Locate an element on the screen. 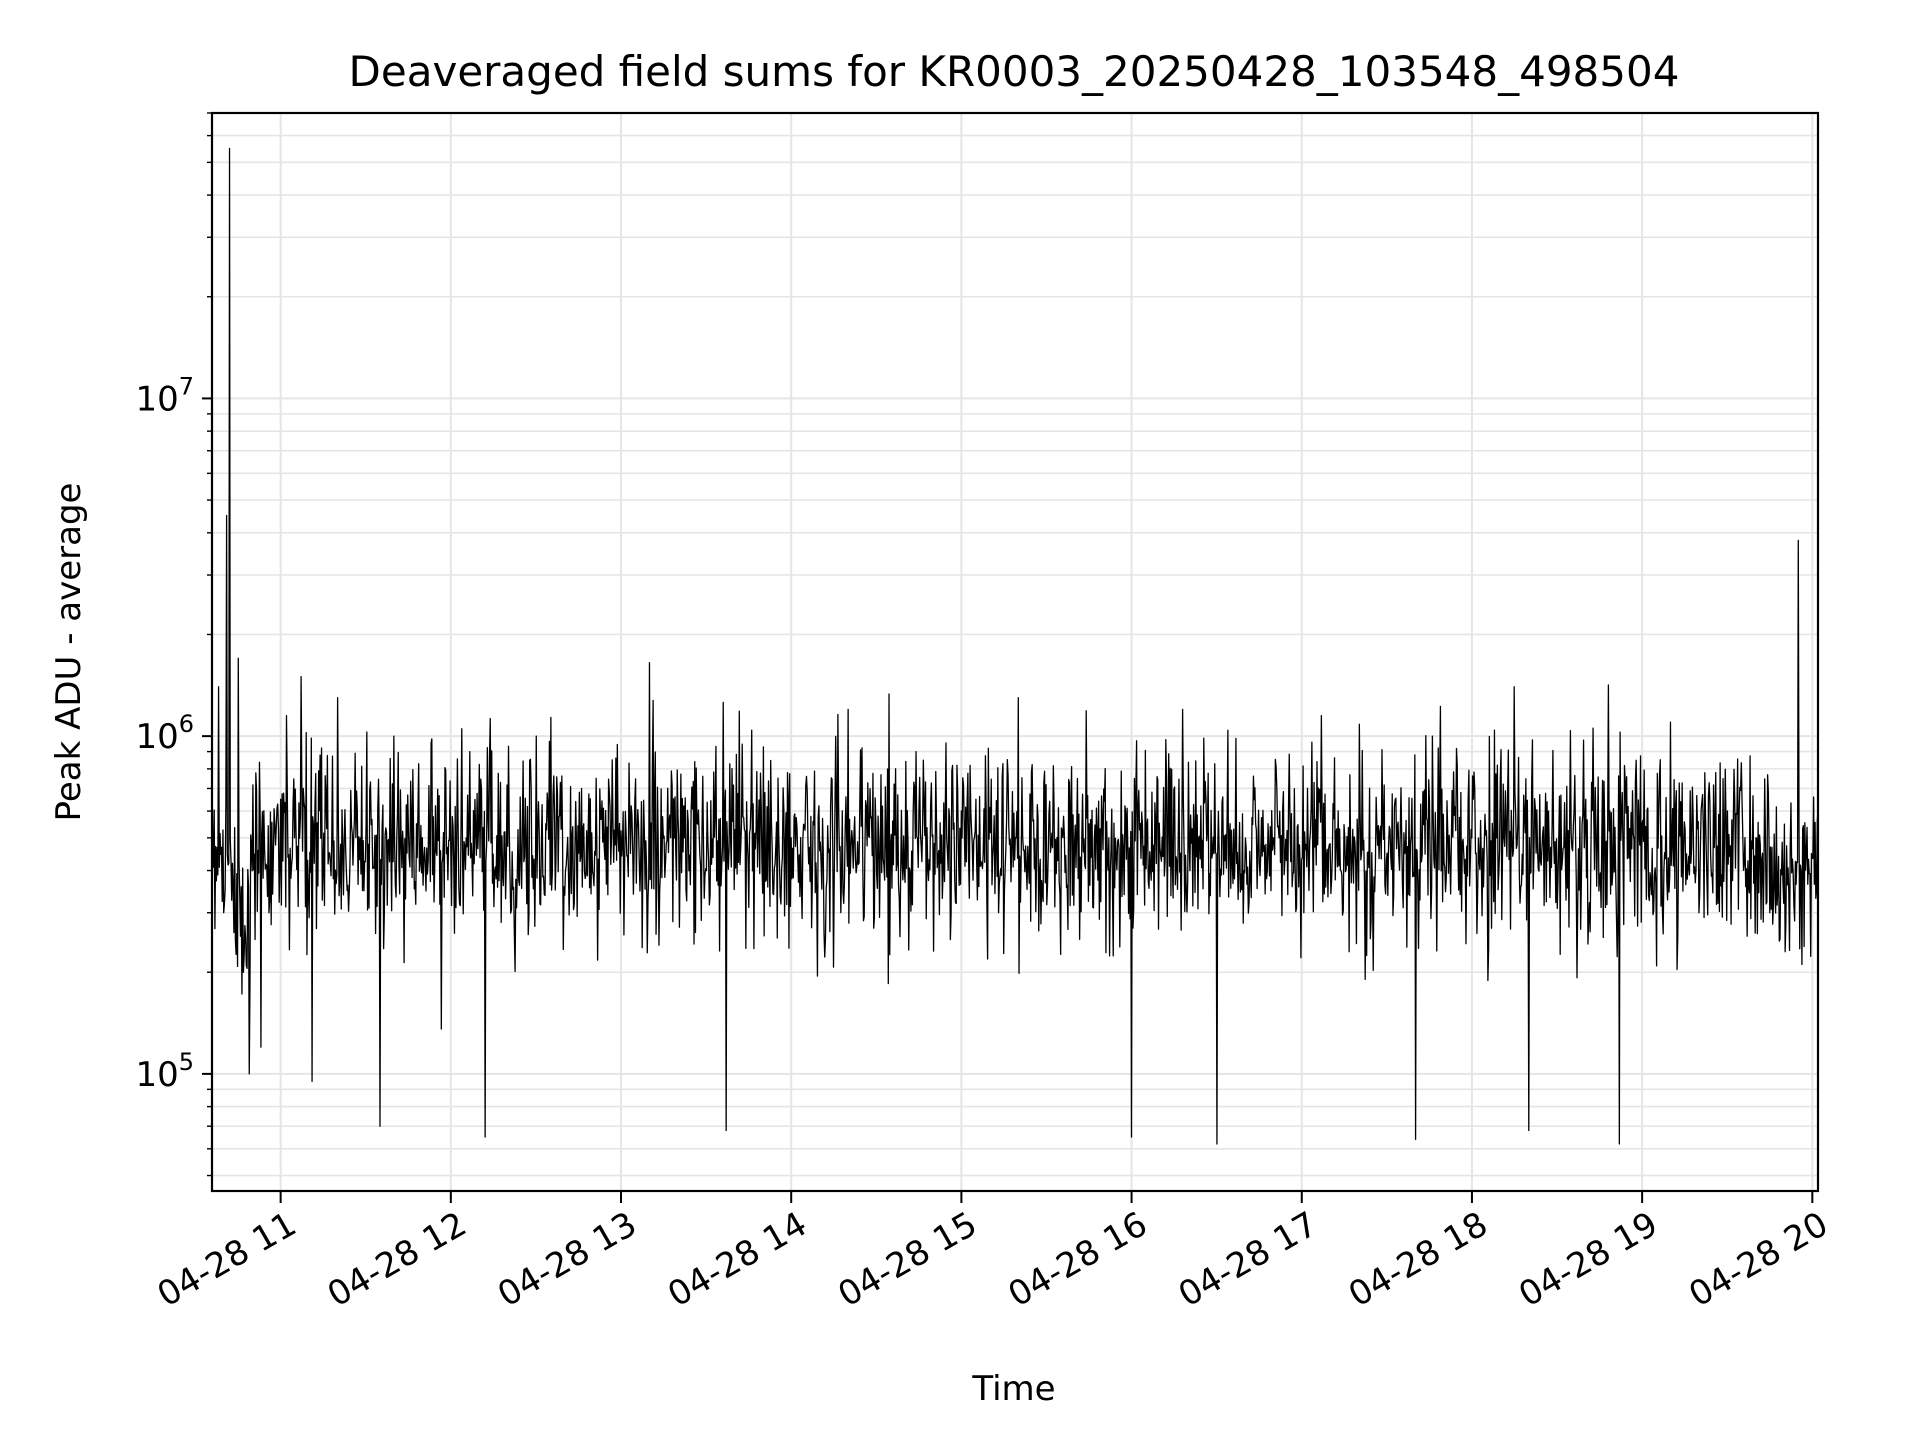  x-axis-label: Time is located at coordinates (1013, 1389).